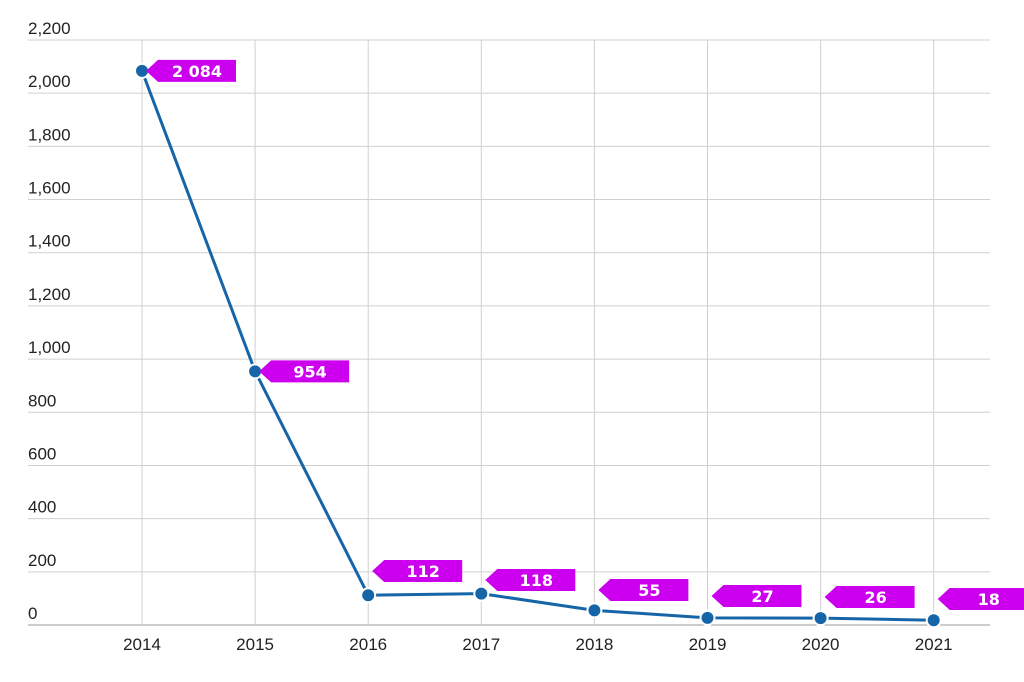 Image resolution: width=1024 pixels, height=682 pixels. What do you see at coordinates (42, 507) in the screenshot?
I see `y-tick-label: 400` at bounding box center [42, 507].